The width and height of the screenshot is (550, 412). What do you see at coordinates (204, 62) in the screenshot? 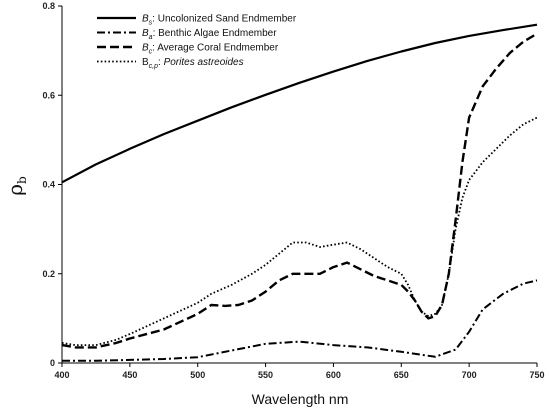
I see `legend-series-name: Porites astreoides` at bounding box center [204, 62].